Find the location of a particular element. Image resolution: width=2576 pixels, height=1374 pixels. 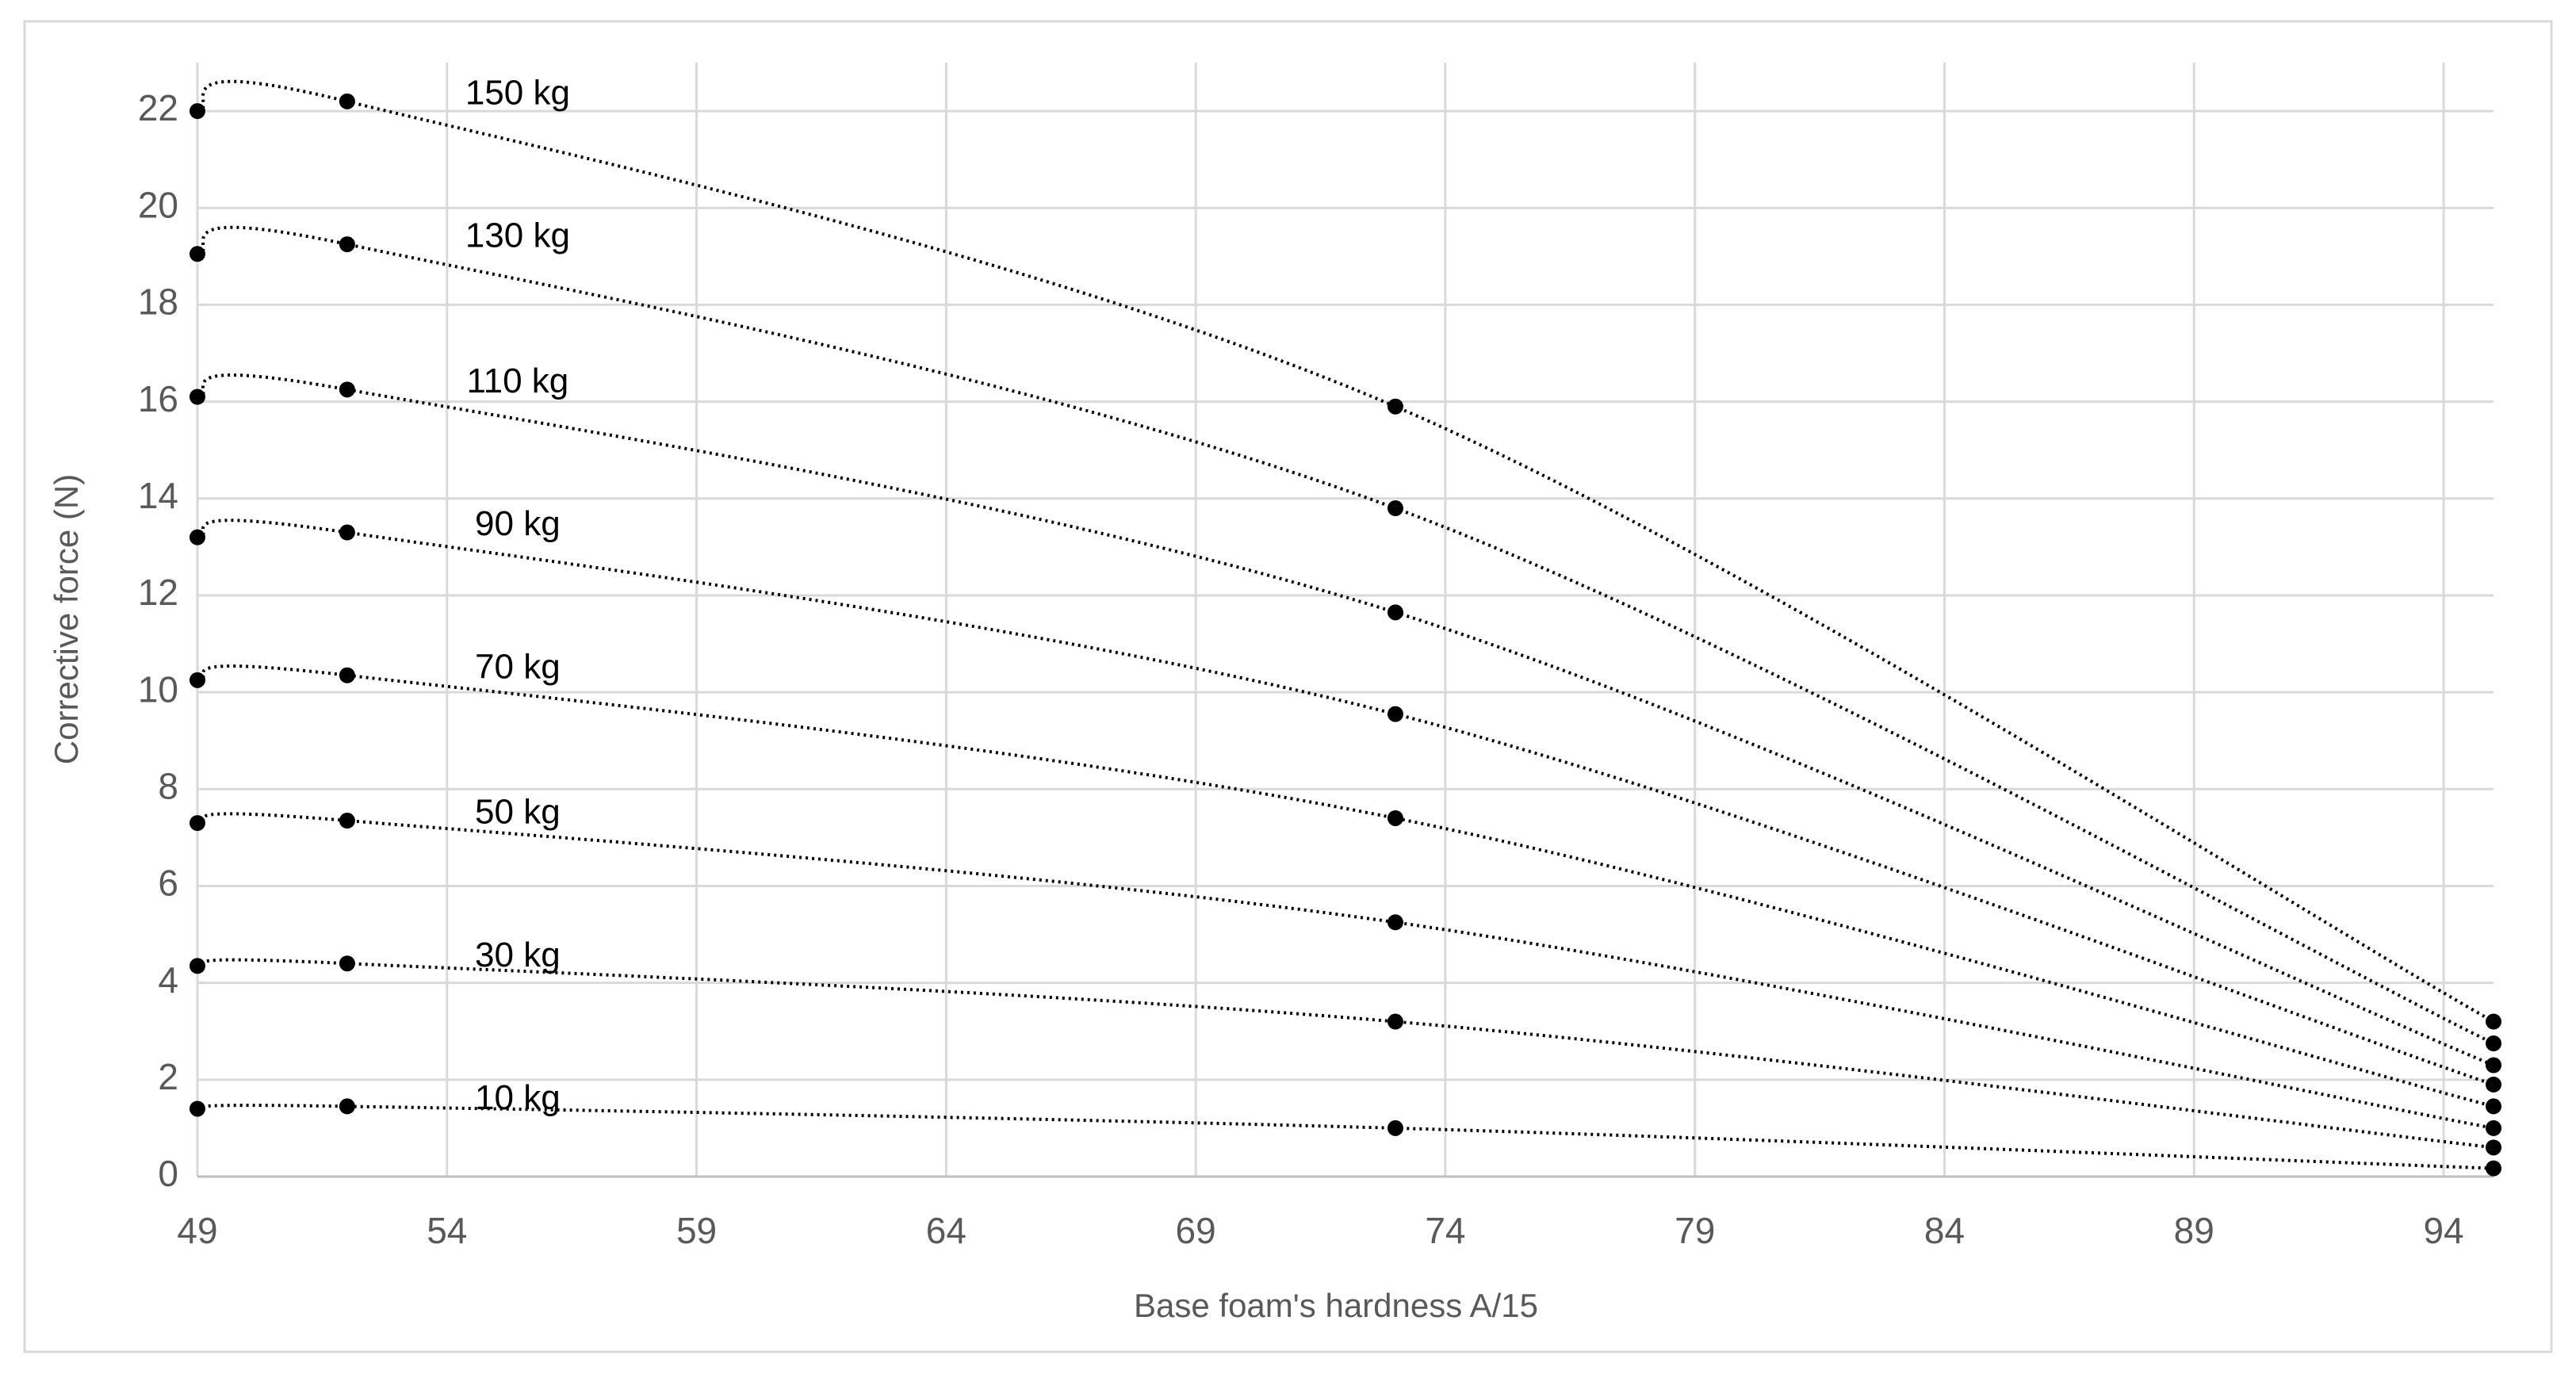

y-axis-title: Corrective force (N) is located at coordinates (66, 619).